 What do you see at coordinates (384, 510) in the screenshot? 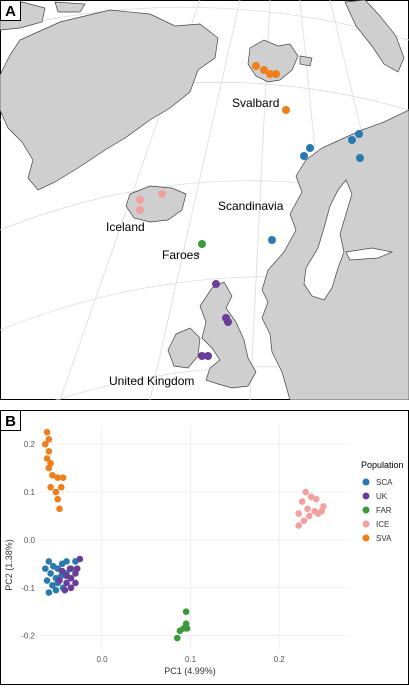
I see `legend-label-far: FAR` at bounding box center [384, 510].